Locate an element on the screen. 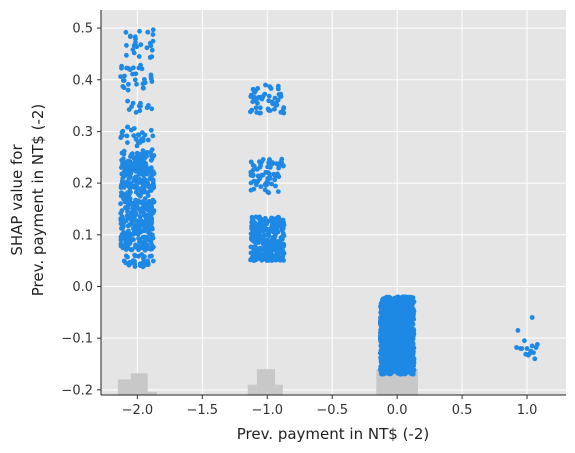 The width and height of the screenshot is (575, 453). y-tick-label: 0.1 is located at coordinates (82, 235).